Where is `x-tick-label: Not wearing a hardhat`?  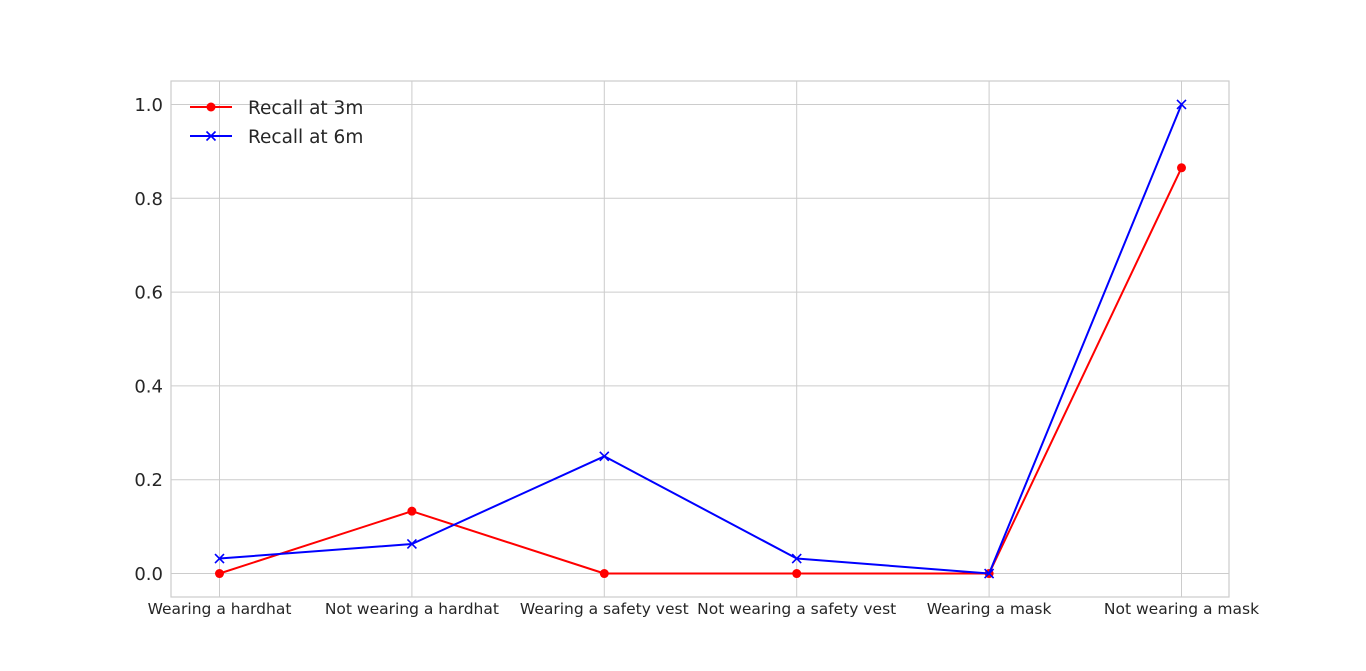
x-tick-label: Not wearing a hardhat is located at coordinates (412, 609).